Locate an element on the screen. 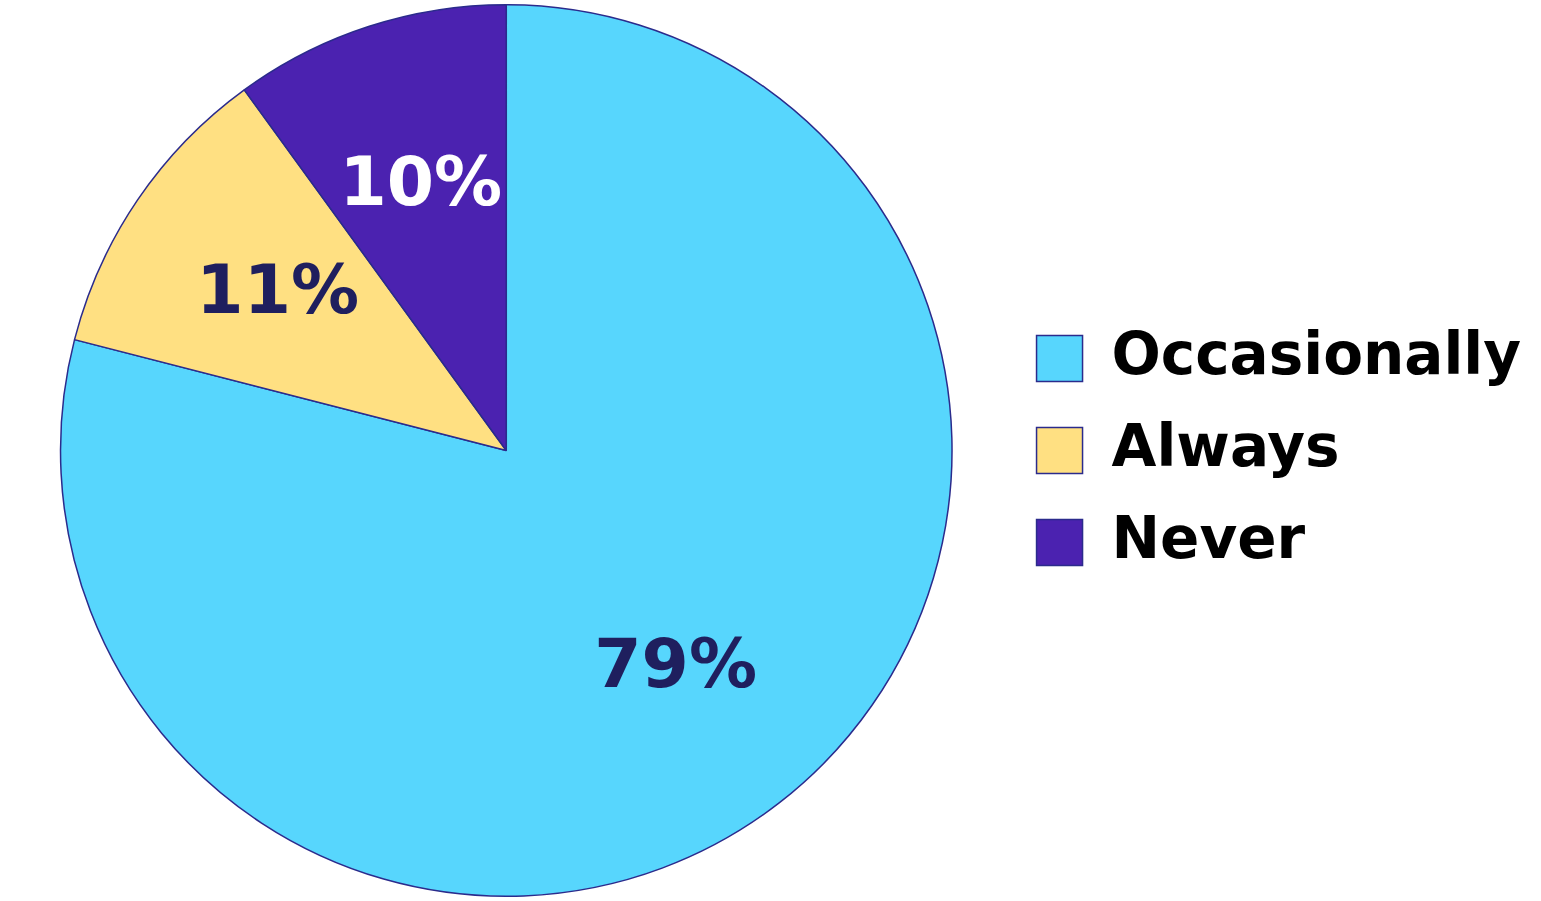  data-label: 10% is located at coordinates (421, 182).